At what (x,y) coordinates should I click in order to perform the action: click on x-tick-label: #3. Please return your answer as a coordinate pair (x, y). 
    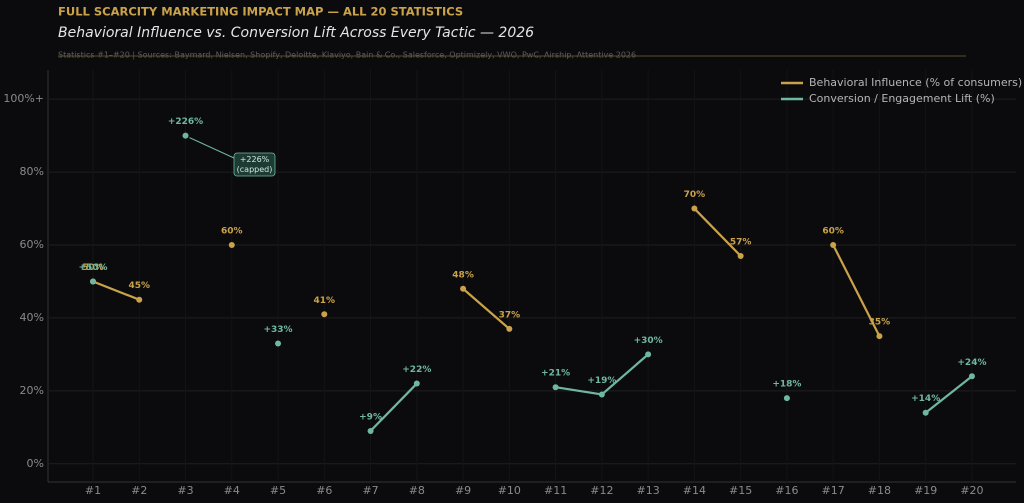
    Looking at the image, I should click on (185, 490).